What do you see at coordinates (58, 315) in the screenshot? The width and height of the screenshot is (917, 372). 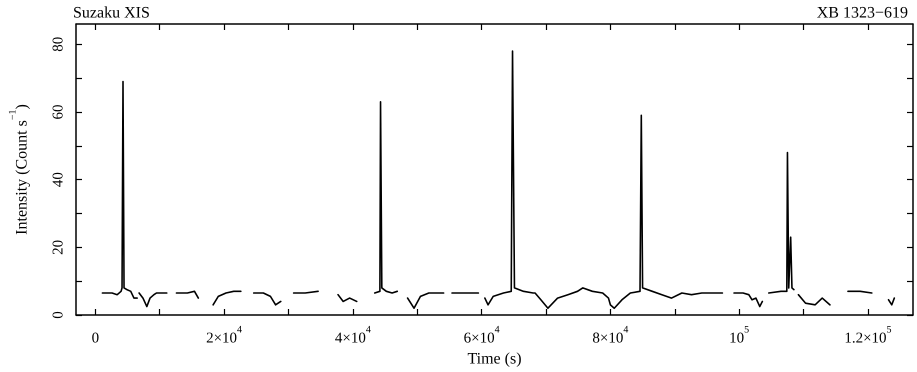 I see `y-tick-label: 0` at bounding box center [58, 315].